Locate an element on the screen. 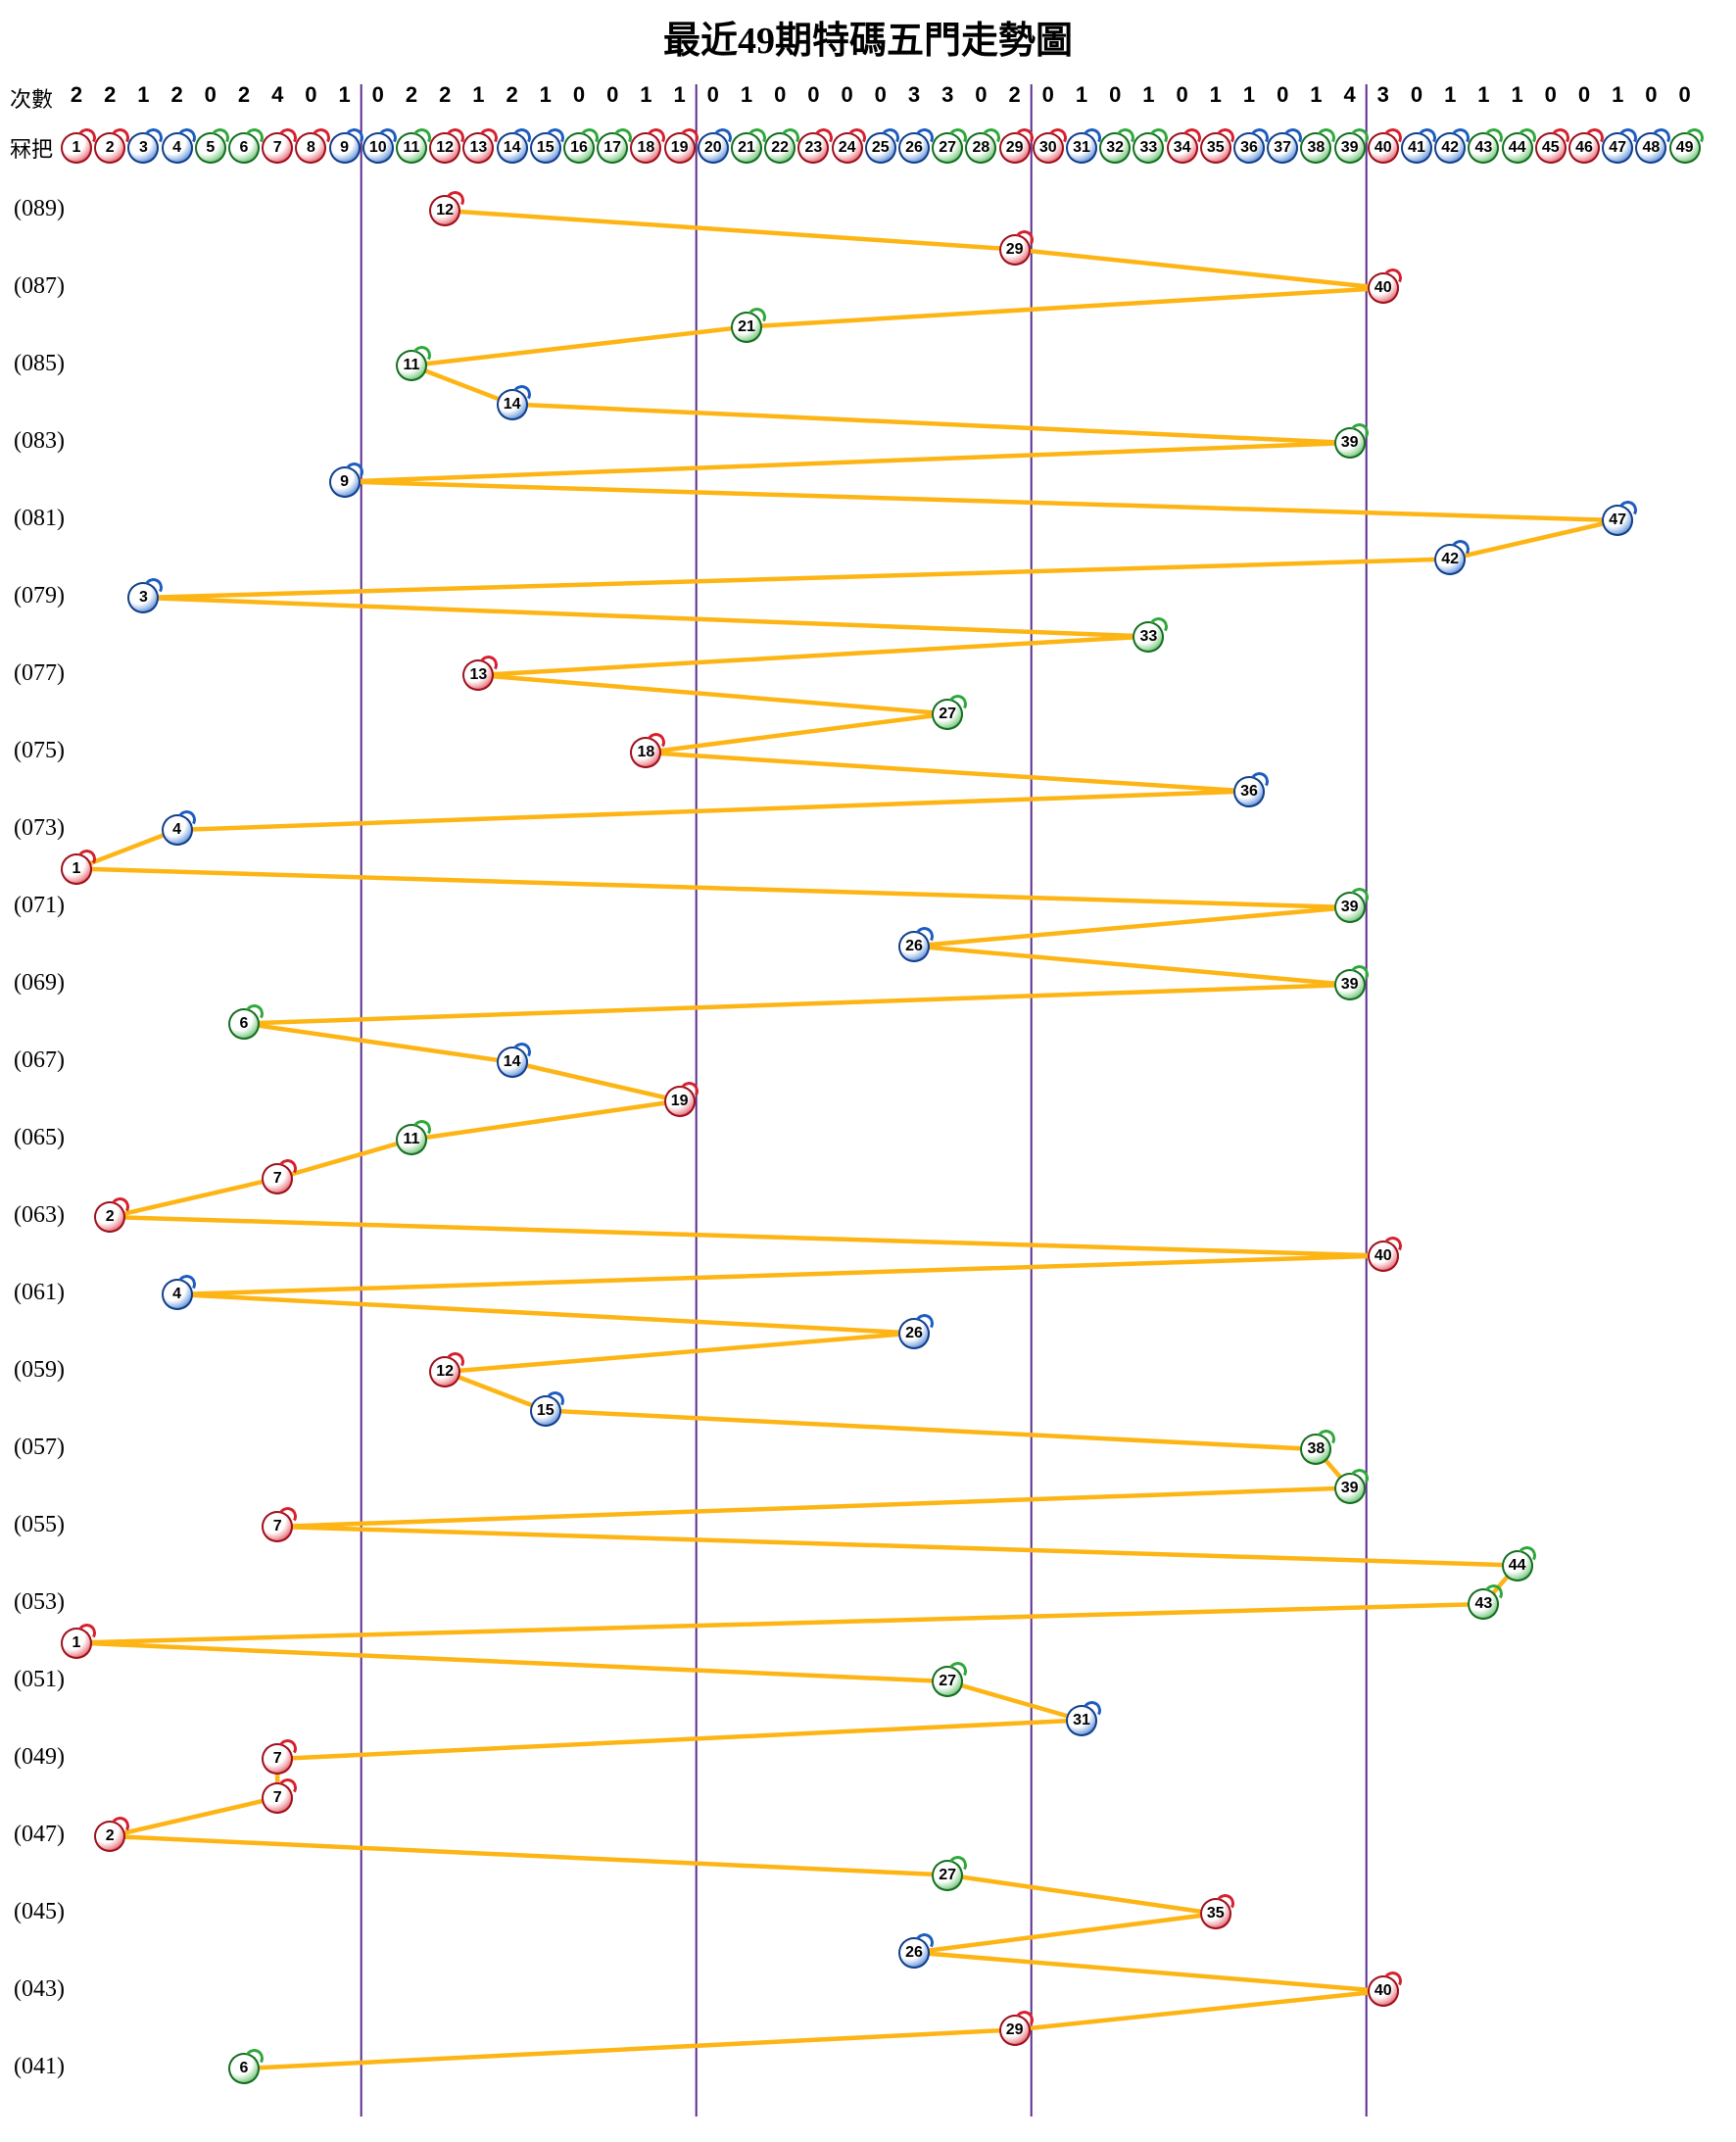 The height and width of the screenshot is (2142, 1736). header-ball: 38 is located at coordinates (1316, 148).